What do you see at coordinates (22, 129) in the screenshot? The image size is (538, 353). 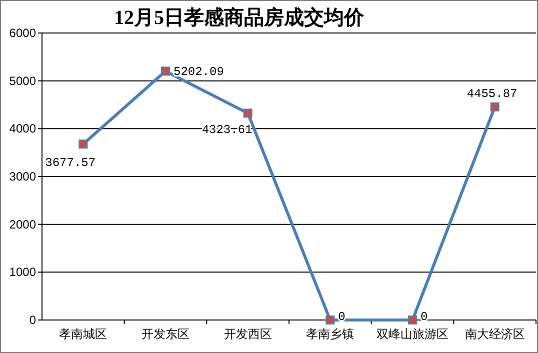 I see `y-tick-label: 4000` at bounding box center [22, 129].